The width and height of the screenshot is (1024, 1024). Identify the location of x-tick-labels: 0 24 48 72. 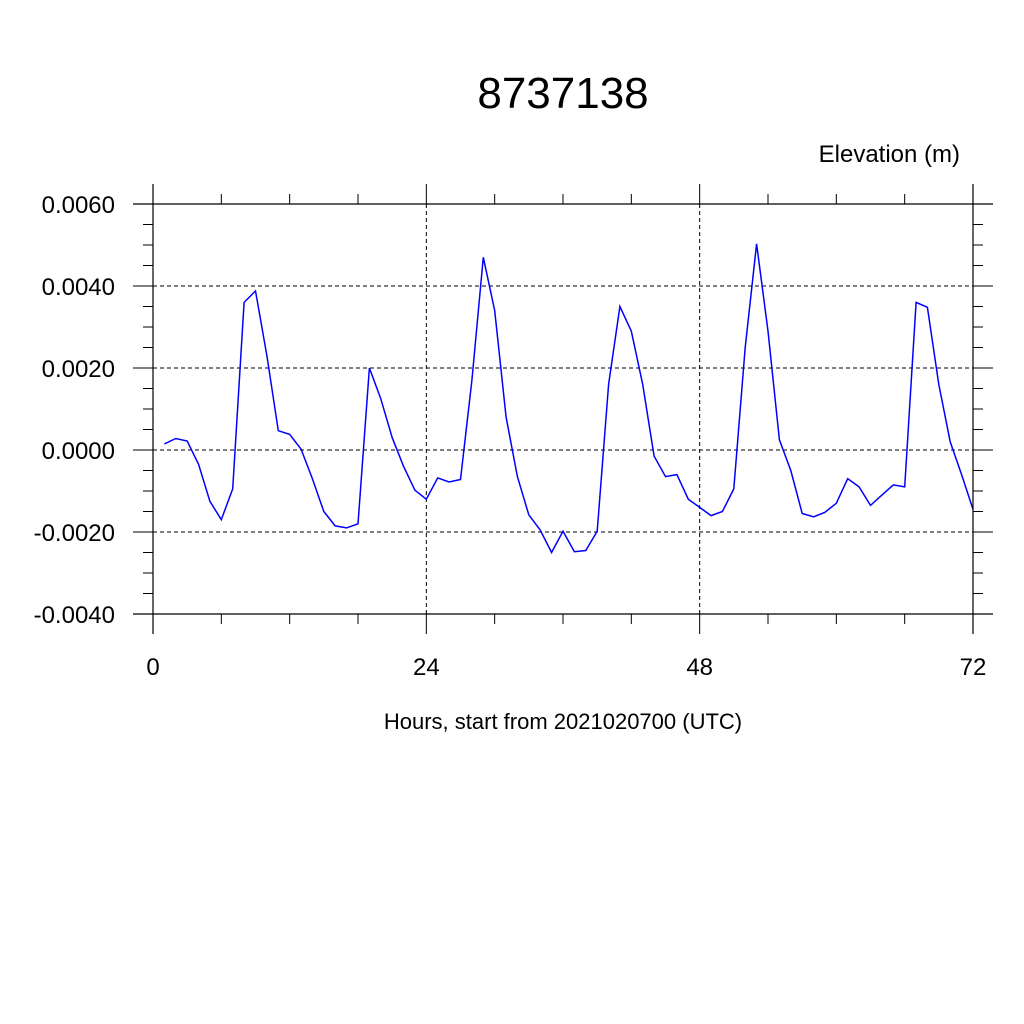
(566, 667).